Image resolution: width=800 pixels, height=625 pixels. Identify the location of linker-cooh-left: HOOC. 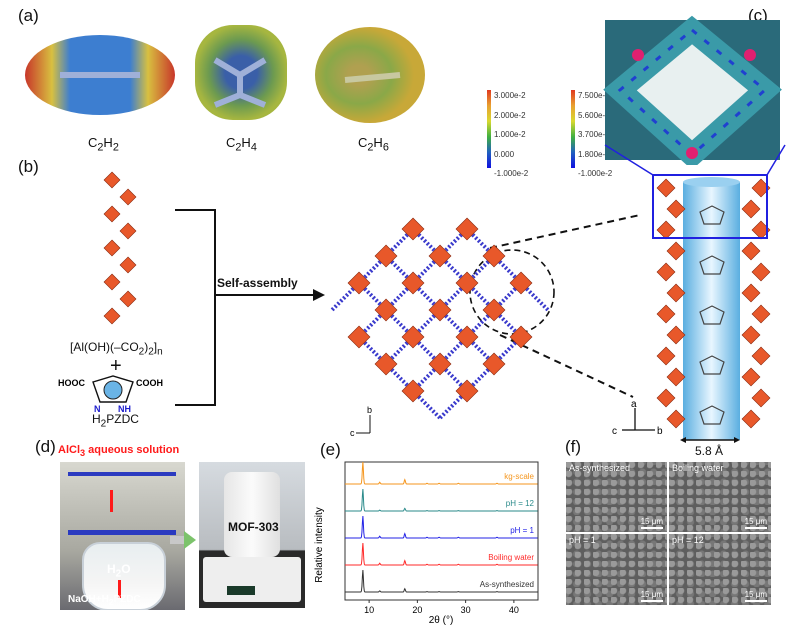
(72, 383).